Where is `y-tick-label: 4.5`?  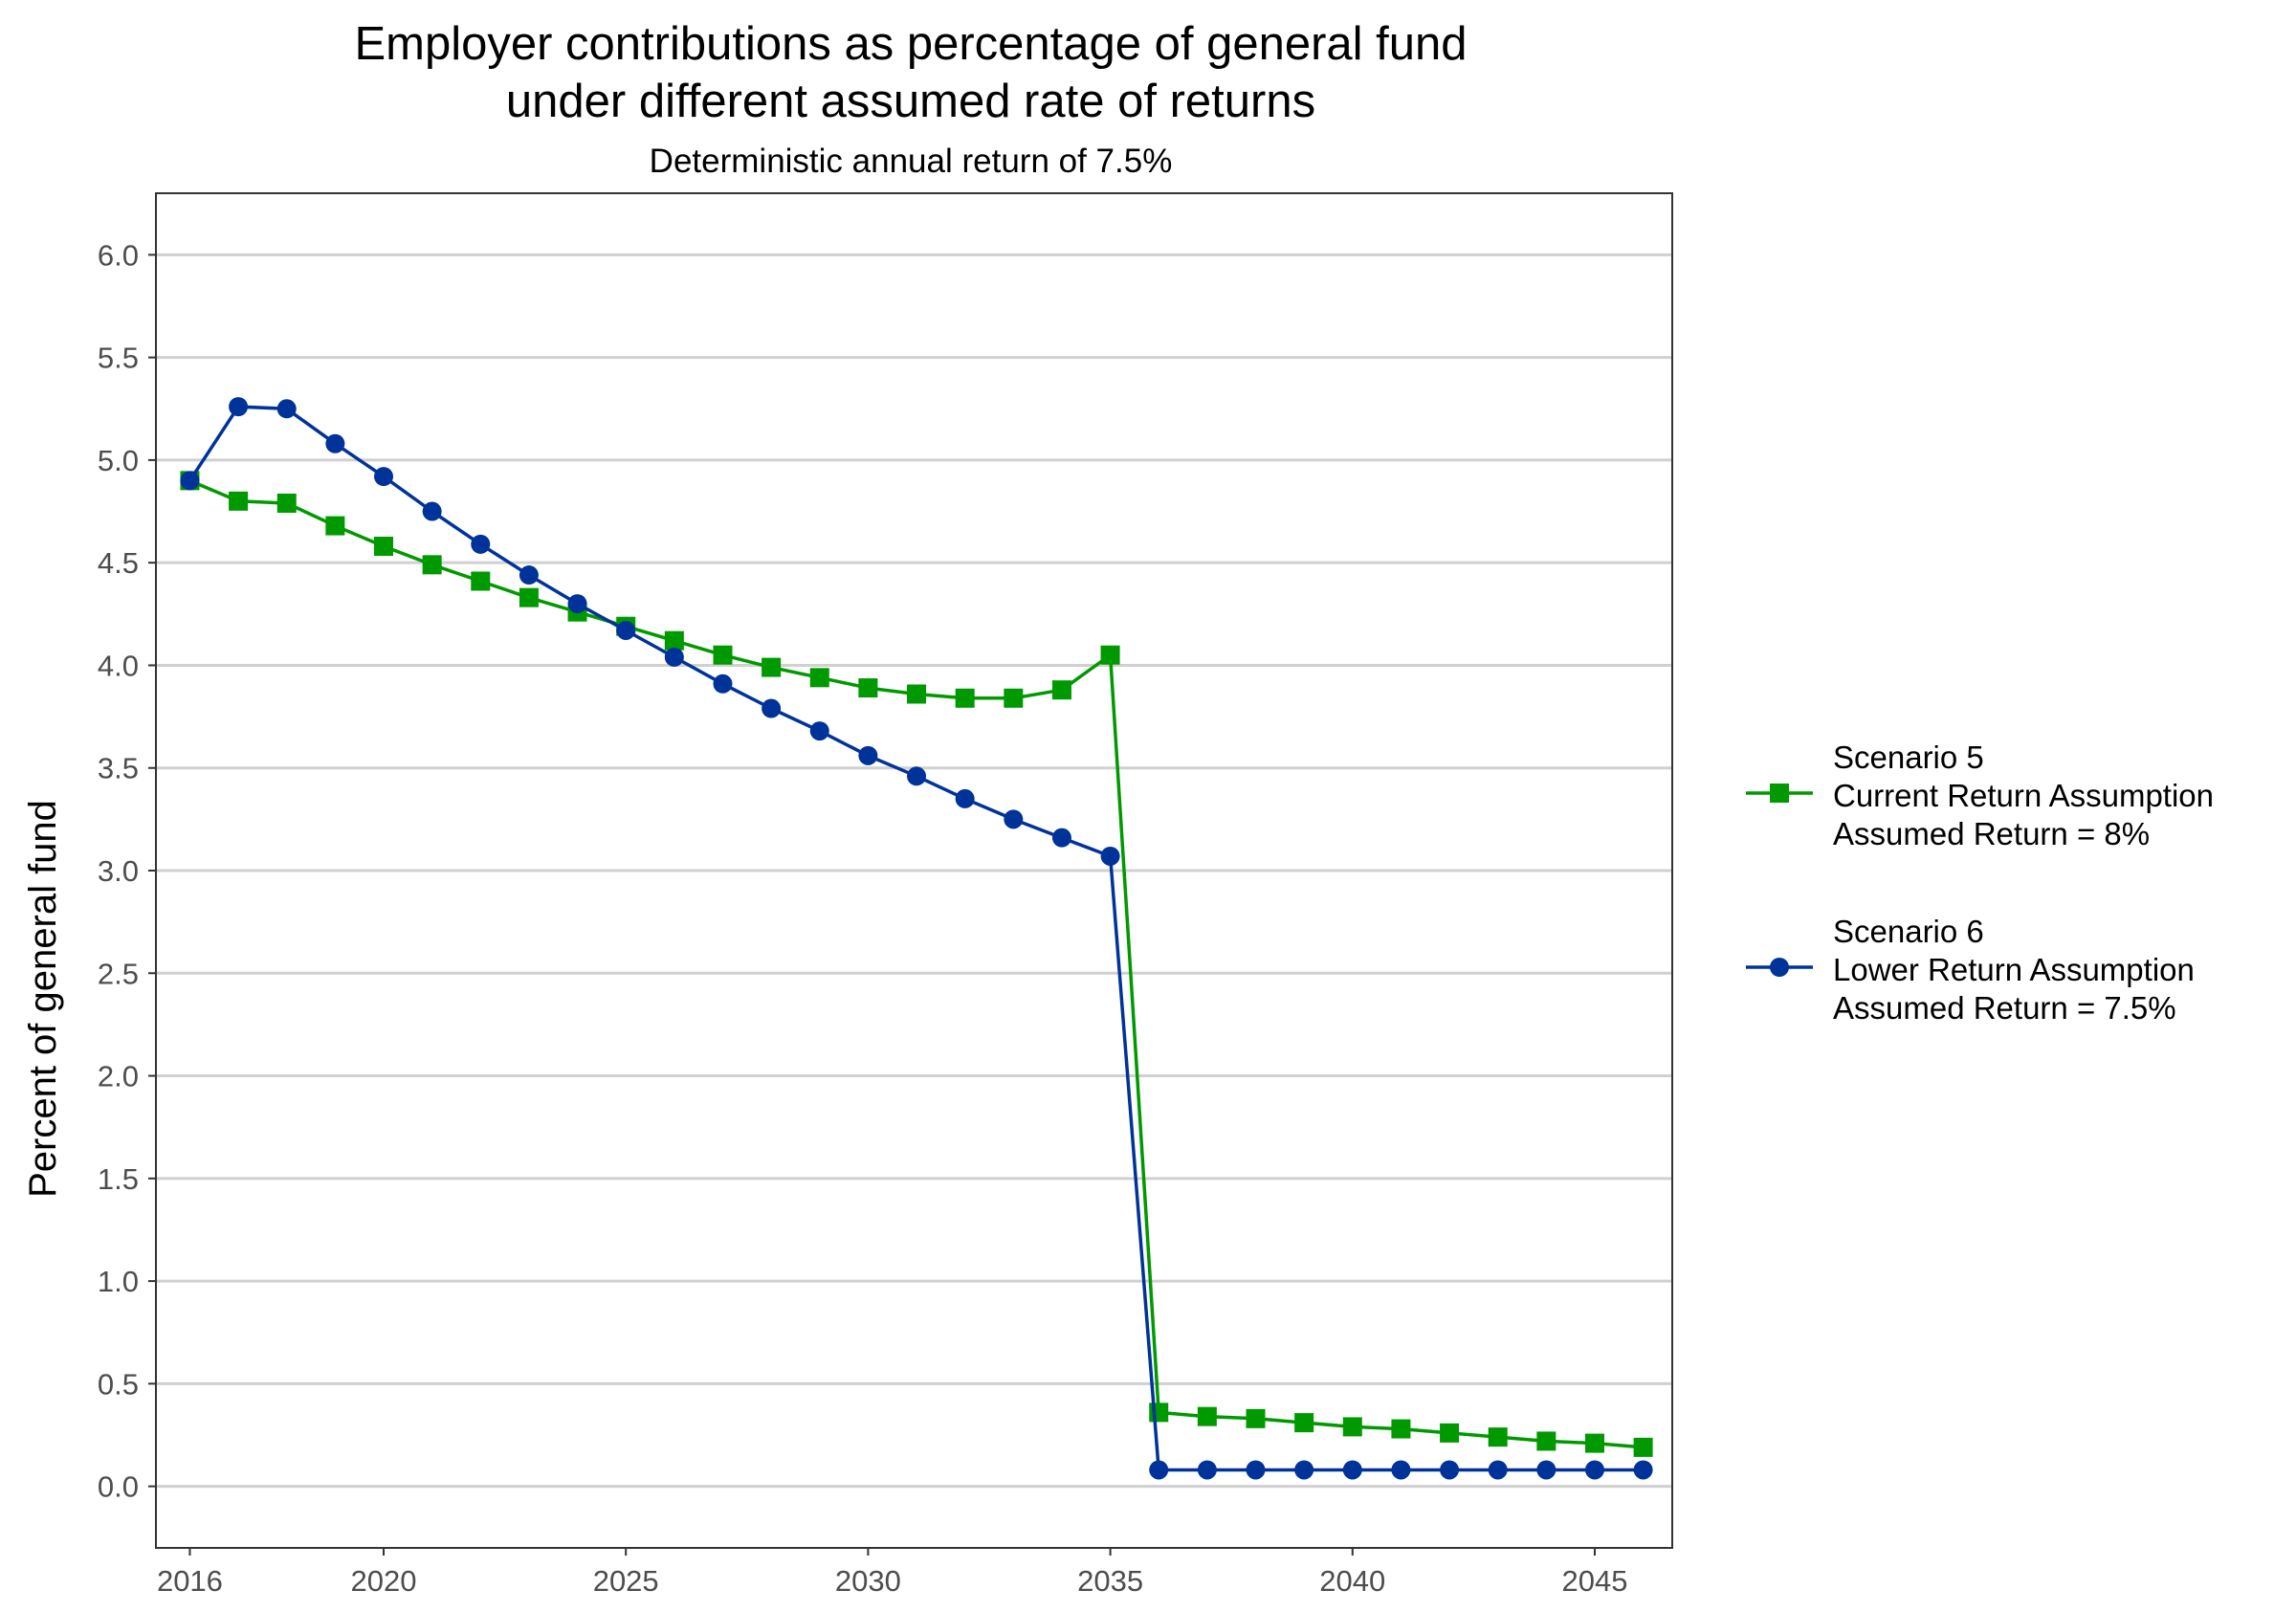
y-tick-label: 4.5 is located at coordinates (119, 563).